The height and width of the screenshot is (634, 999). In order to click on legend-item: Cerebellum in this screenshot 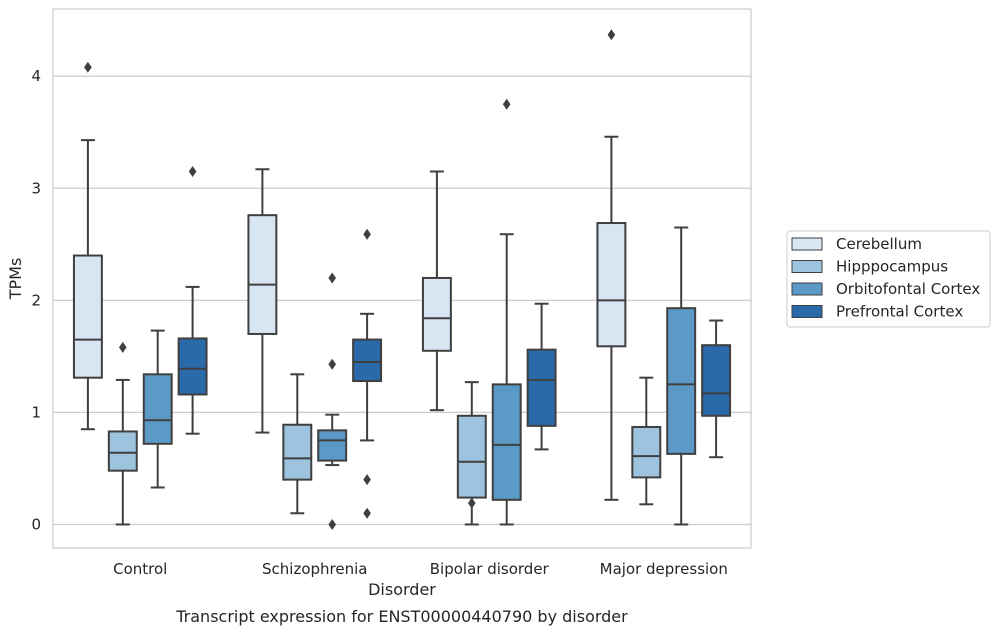, I will do `click(856, 244)`.